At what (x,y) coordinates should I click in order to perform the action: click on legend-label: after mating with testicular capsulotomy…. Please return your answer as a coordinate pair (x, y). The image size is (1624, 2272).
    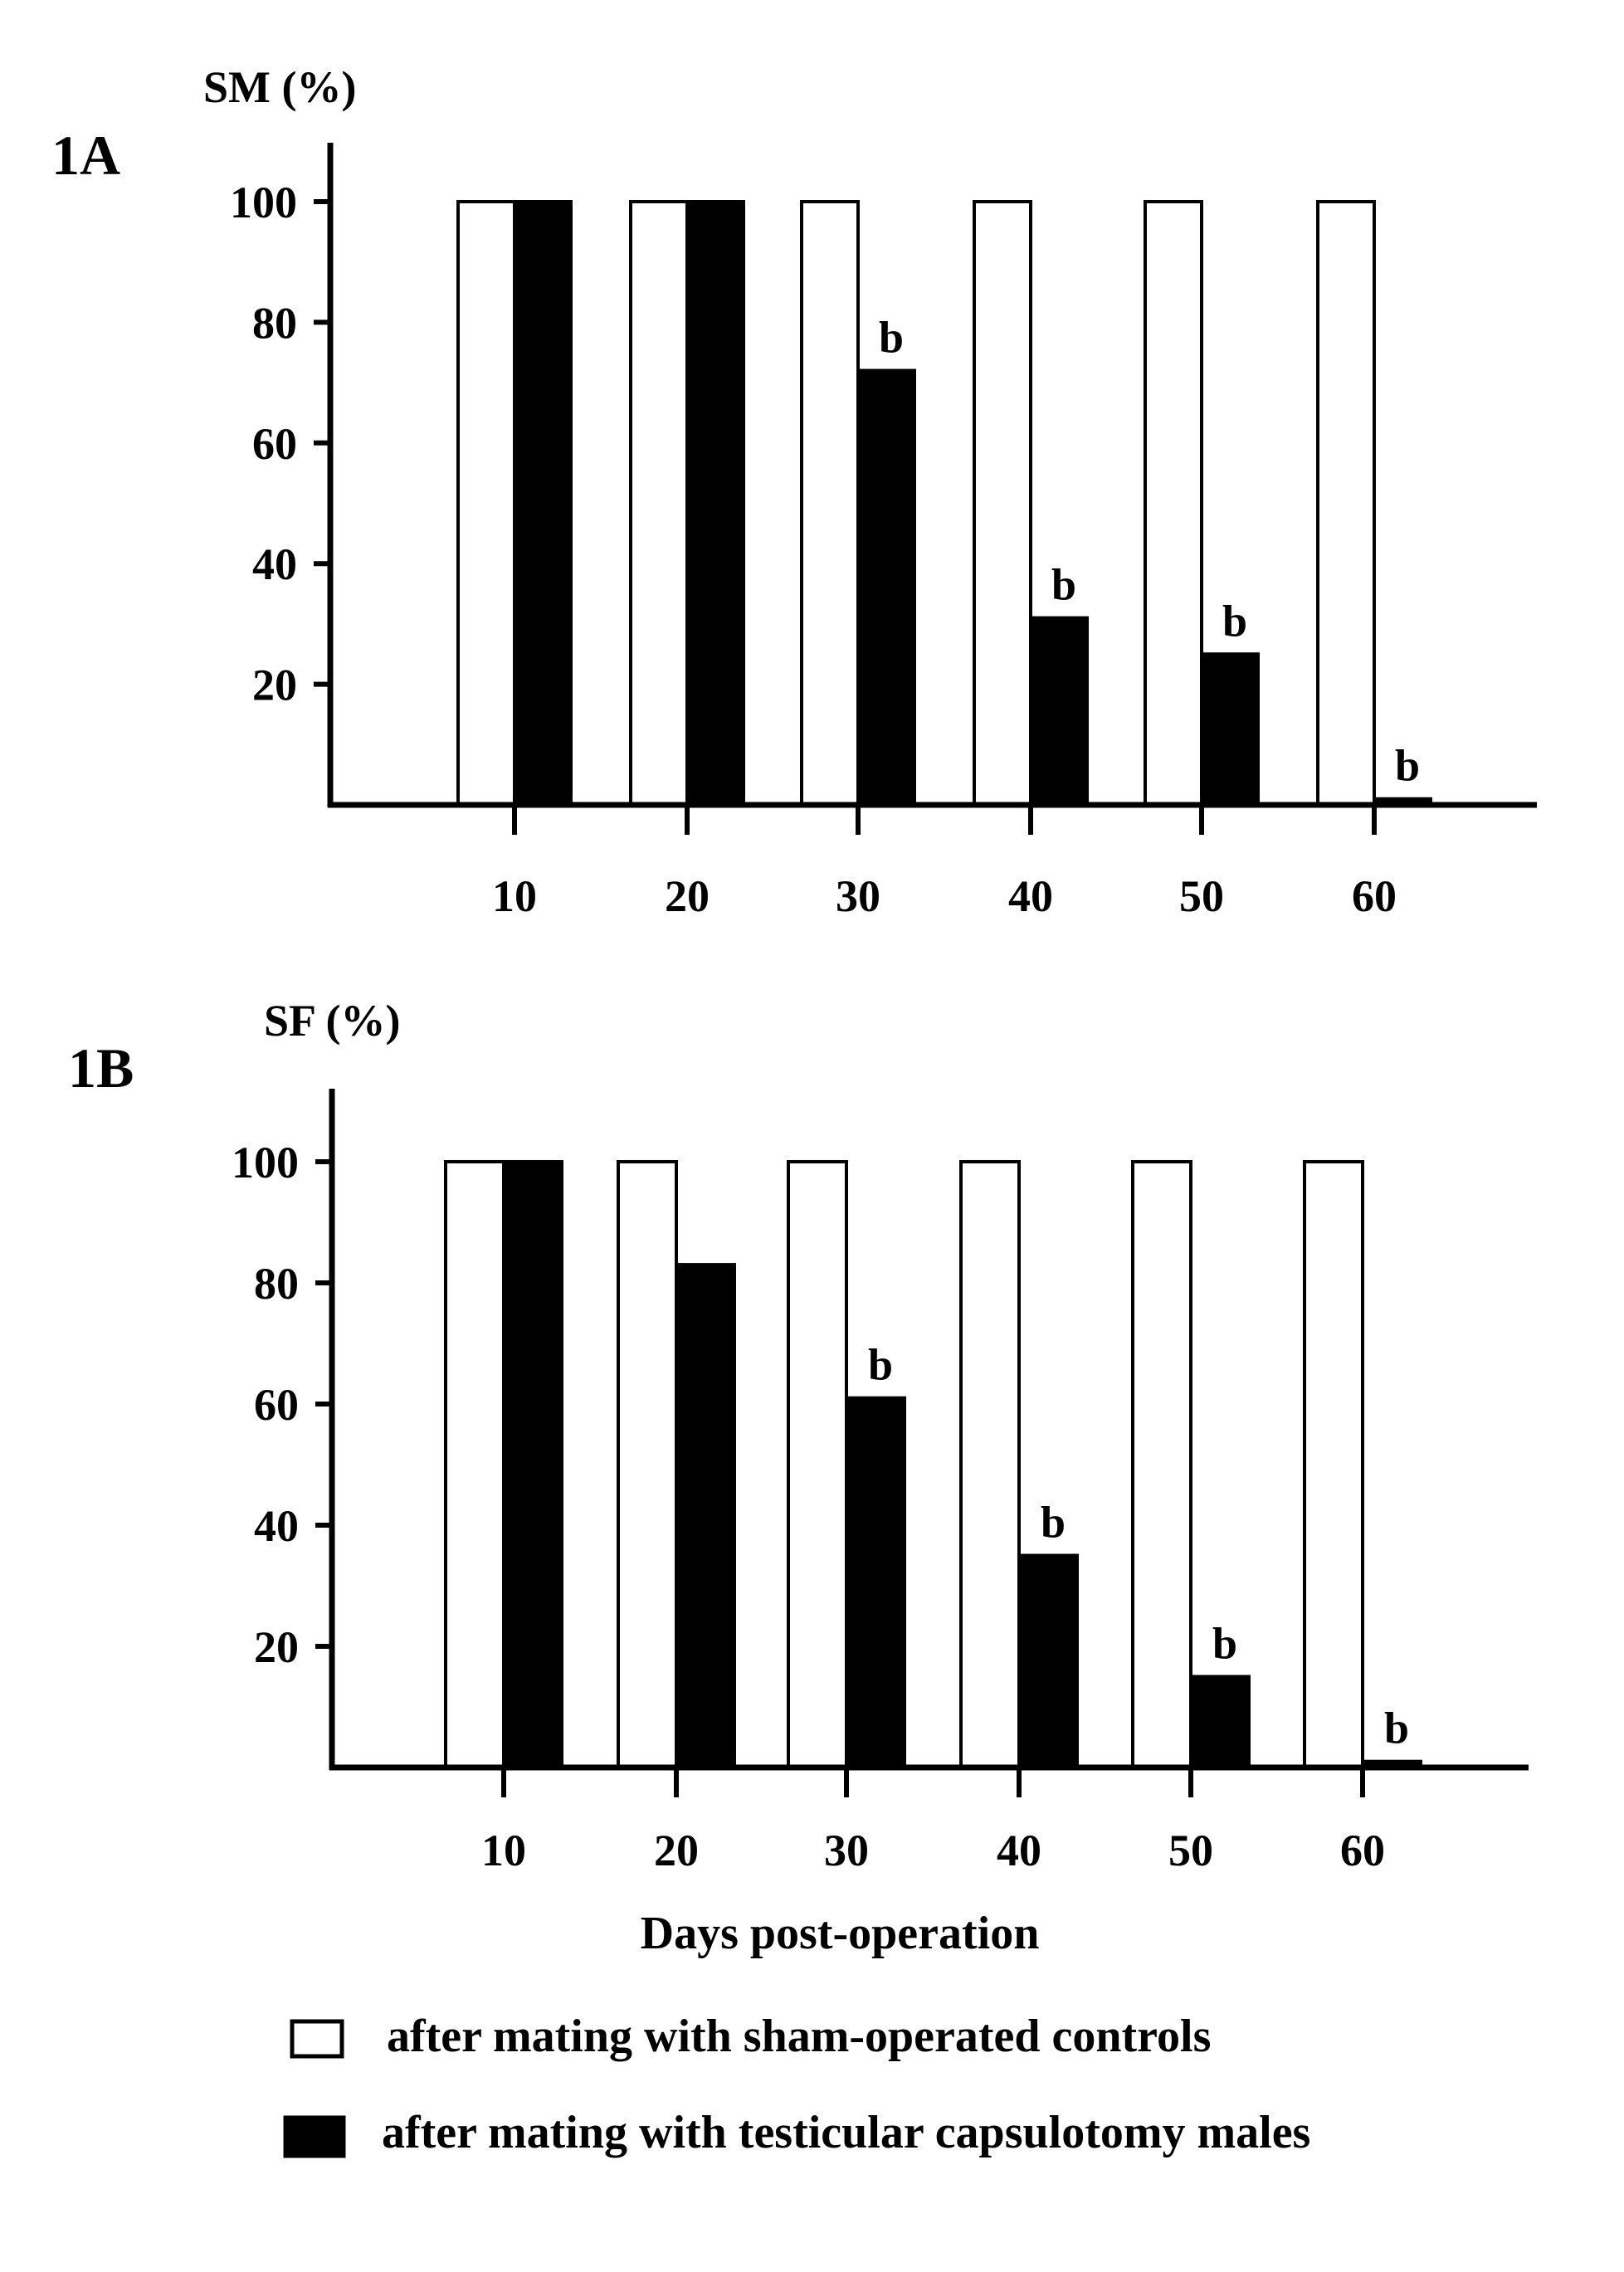
    Looking at the image, I should click on (846, 2132).